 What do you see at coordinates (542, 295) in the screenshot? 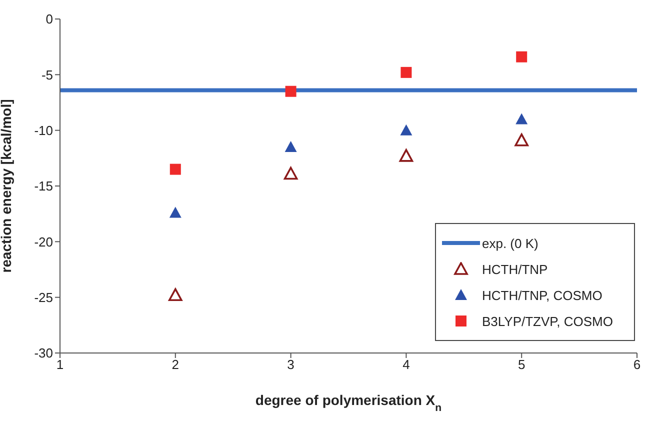
I see `legend-label: HCTH/TNP, COSMO` at bounding box center [542, 295].